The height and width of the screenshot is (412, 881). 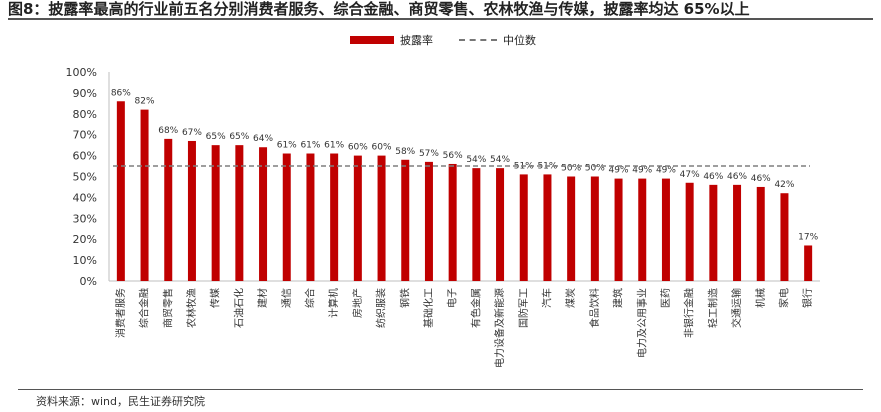 What do you see at coordinates (192, 133) in the screenshot?
I see `data-label: 67%` at bounding box center [192, 133].